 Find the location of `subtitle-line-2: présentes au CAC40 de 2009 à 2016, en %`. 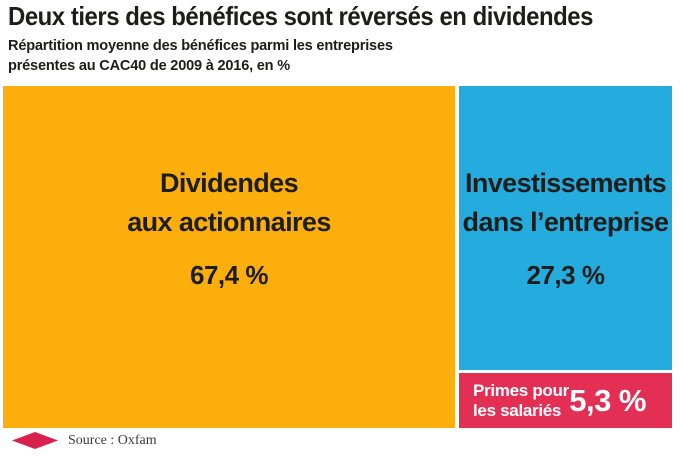

subtitle-line-2: présentes au CAC40 de 2009 à 2016, en % is located at coordinates (149, 65).